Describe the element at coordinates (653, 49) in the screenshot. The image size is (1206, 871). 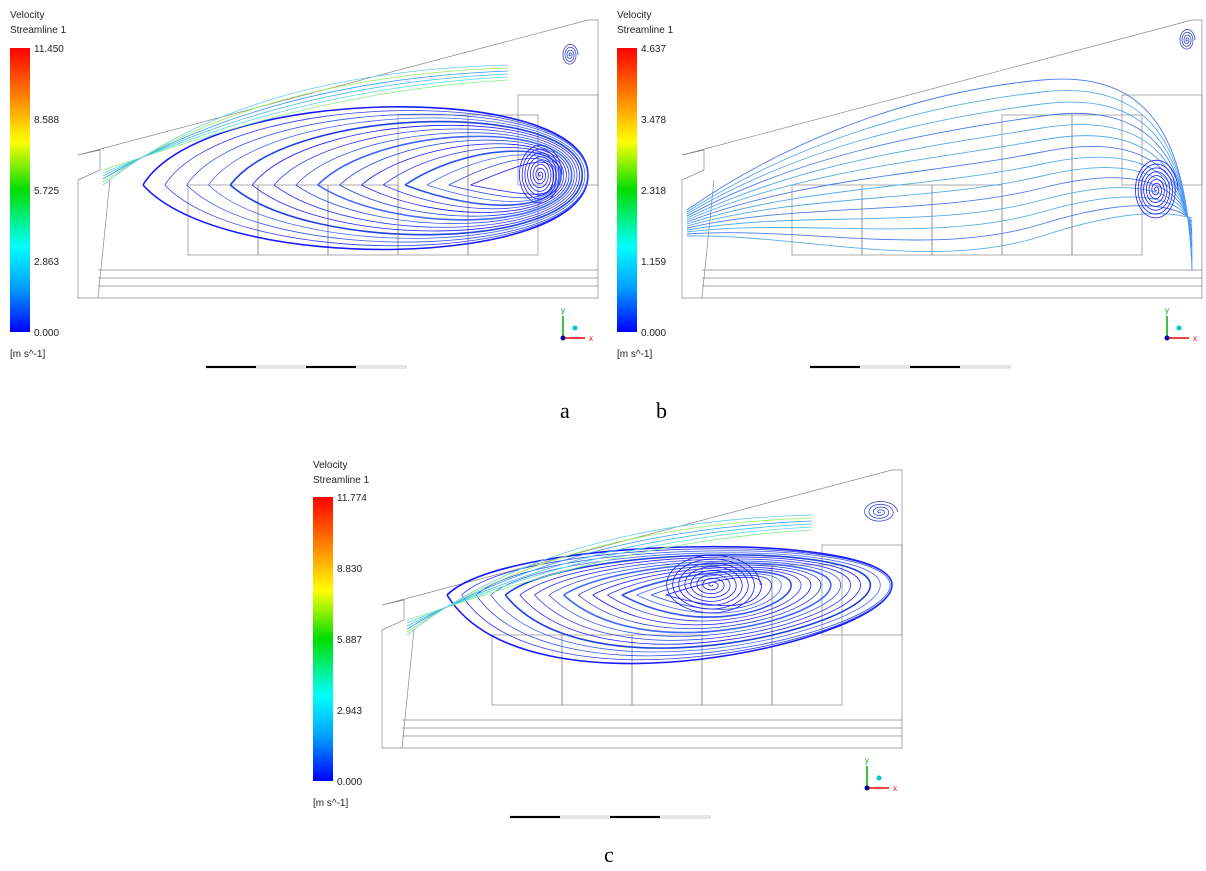
I see `colorbar-tick-label: 4.637` at that location.